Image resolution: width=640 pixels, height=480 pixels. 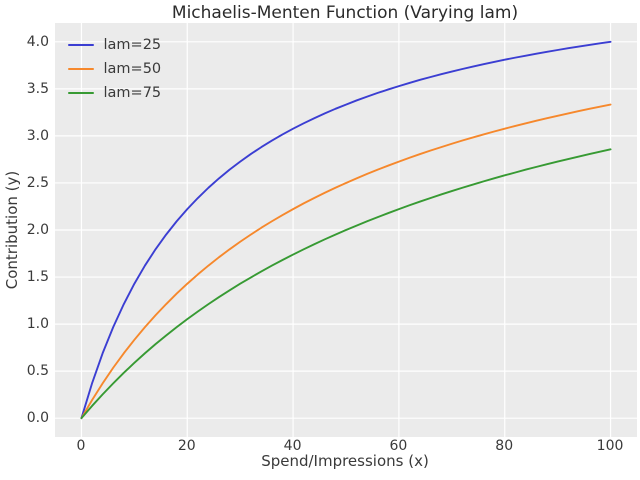 What do you see at coordinates (504, 446) in the screenshot?
I see `x-tick-label: 80` at bounding box center [504, 446].